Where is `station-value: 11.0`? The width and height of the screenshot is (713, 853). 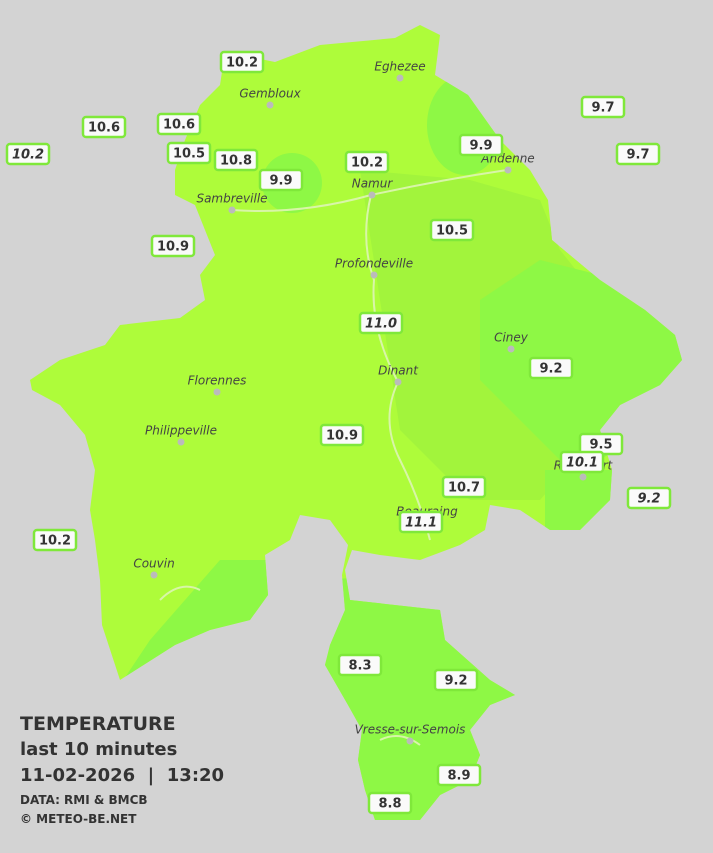
station-value: 11.0 is located at coordinates (381, 324).